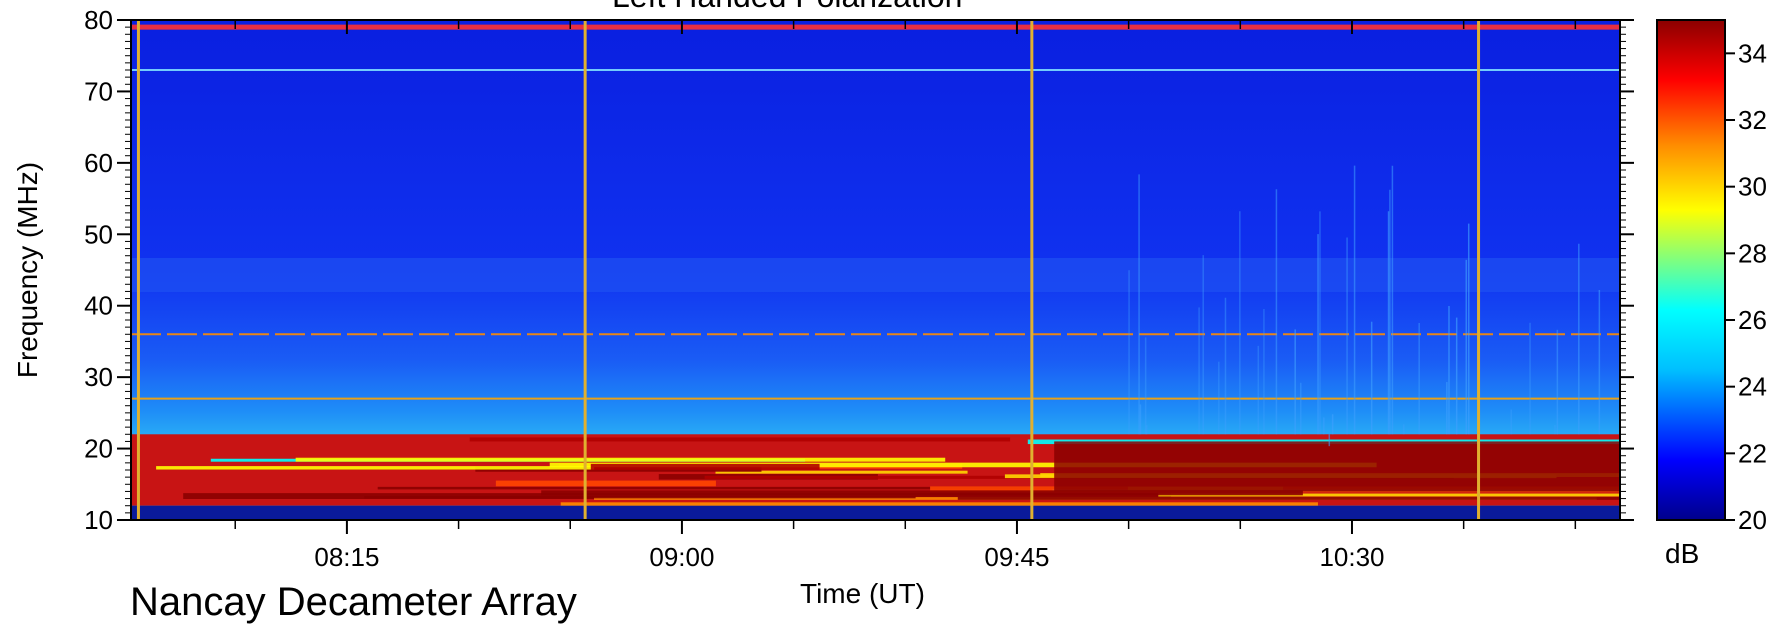 The image size is (1774, 625). I want to click on colorbar-tick-label: 30, so click(1752, 187).